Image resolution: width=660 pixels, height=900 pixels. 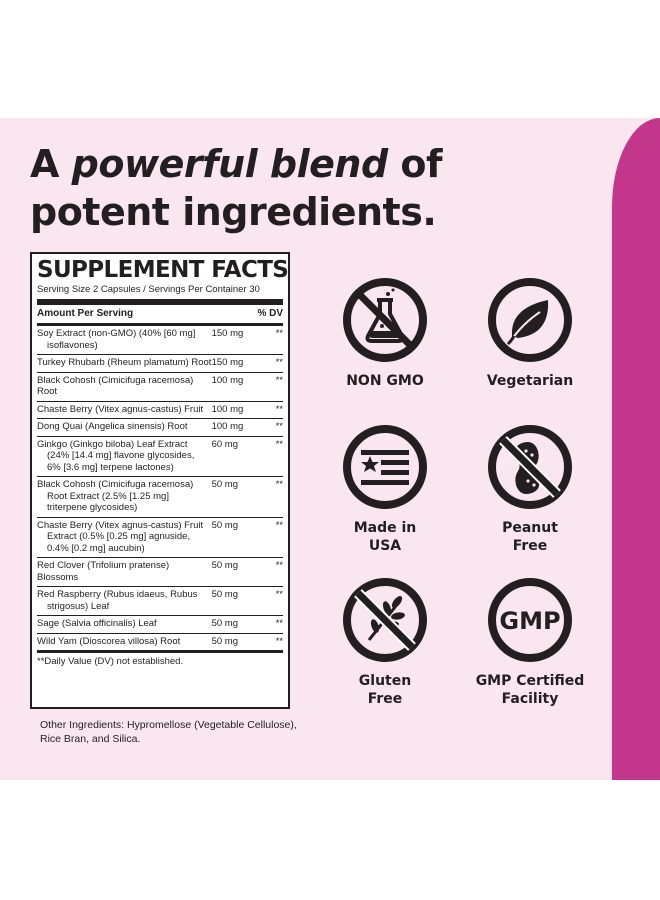 What do you see at coordinates (115, 386) in the screenshot?
I see `ingredient-name: Black Cohosh (Cimicifuga racemosa) Root` at bounding box center [115, 386].